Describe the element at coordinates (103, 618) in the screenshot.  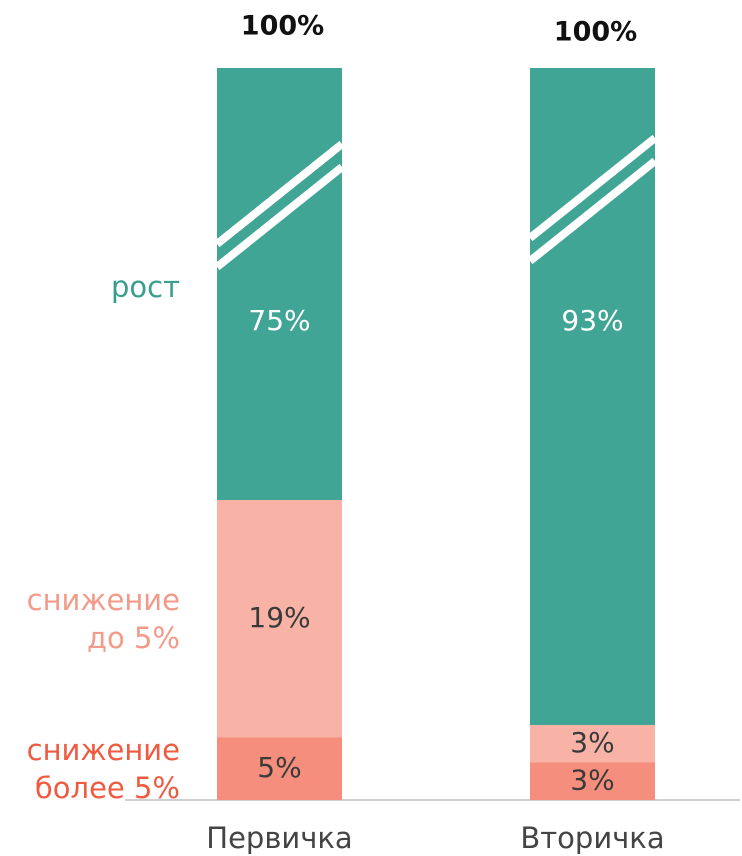
I see `legend-label: снижение до 5%` at that location.